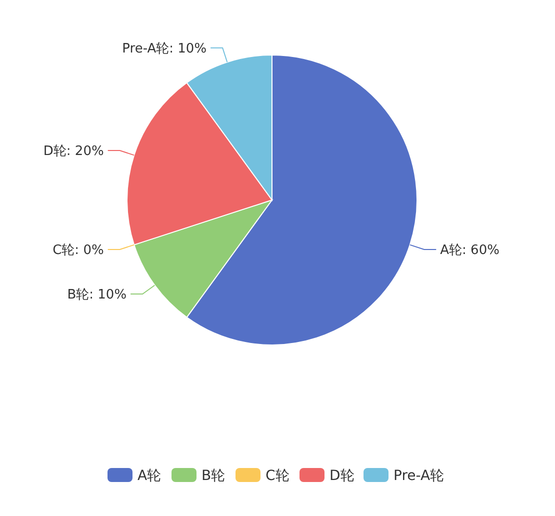 The width and height of the screenshot is (555, 516). What do you see at coordinates (278, 476) in the screenshot?
I see `legend-label: C轮` at bounding box center [278, 476].